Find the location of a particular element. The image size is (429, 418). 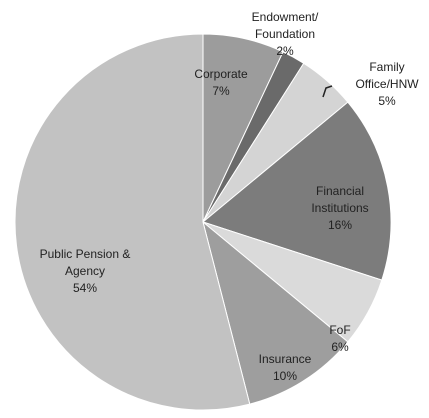

category-label: Endowment/Foundation is located at coordinates (285, 25).